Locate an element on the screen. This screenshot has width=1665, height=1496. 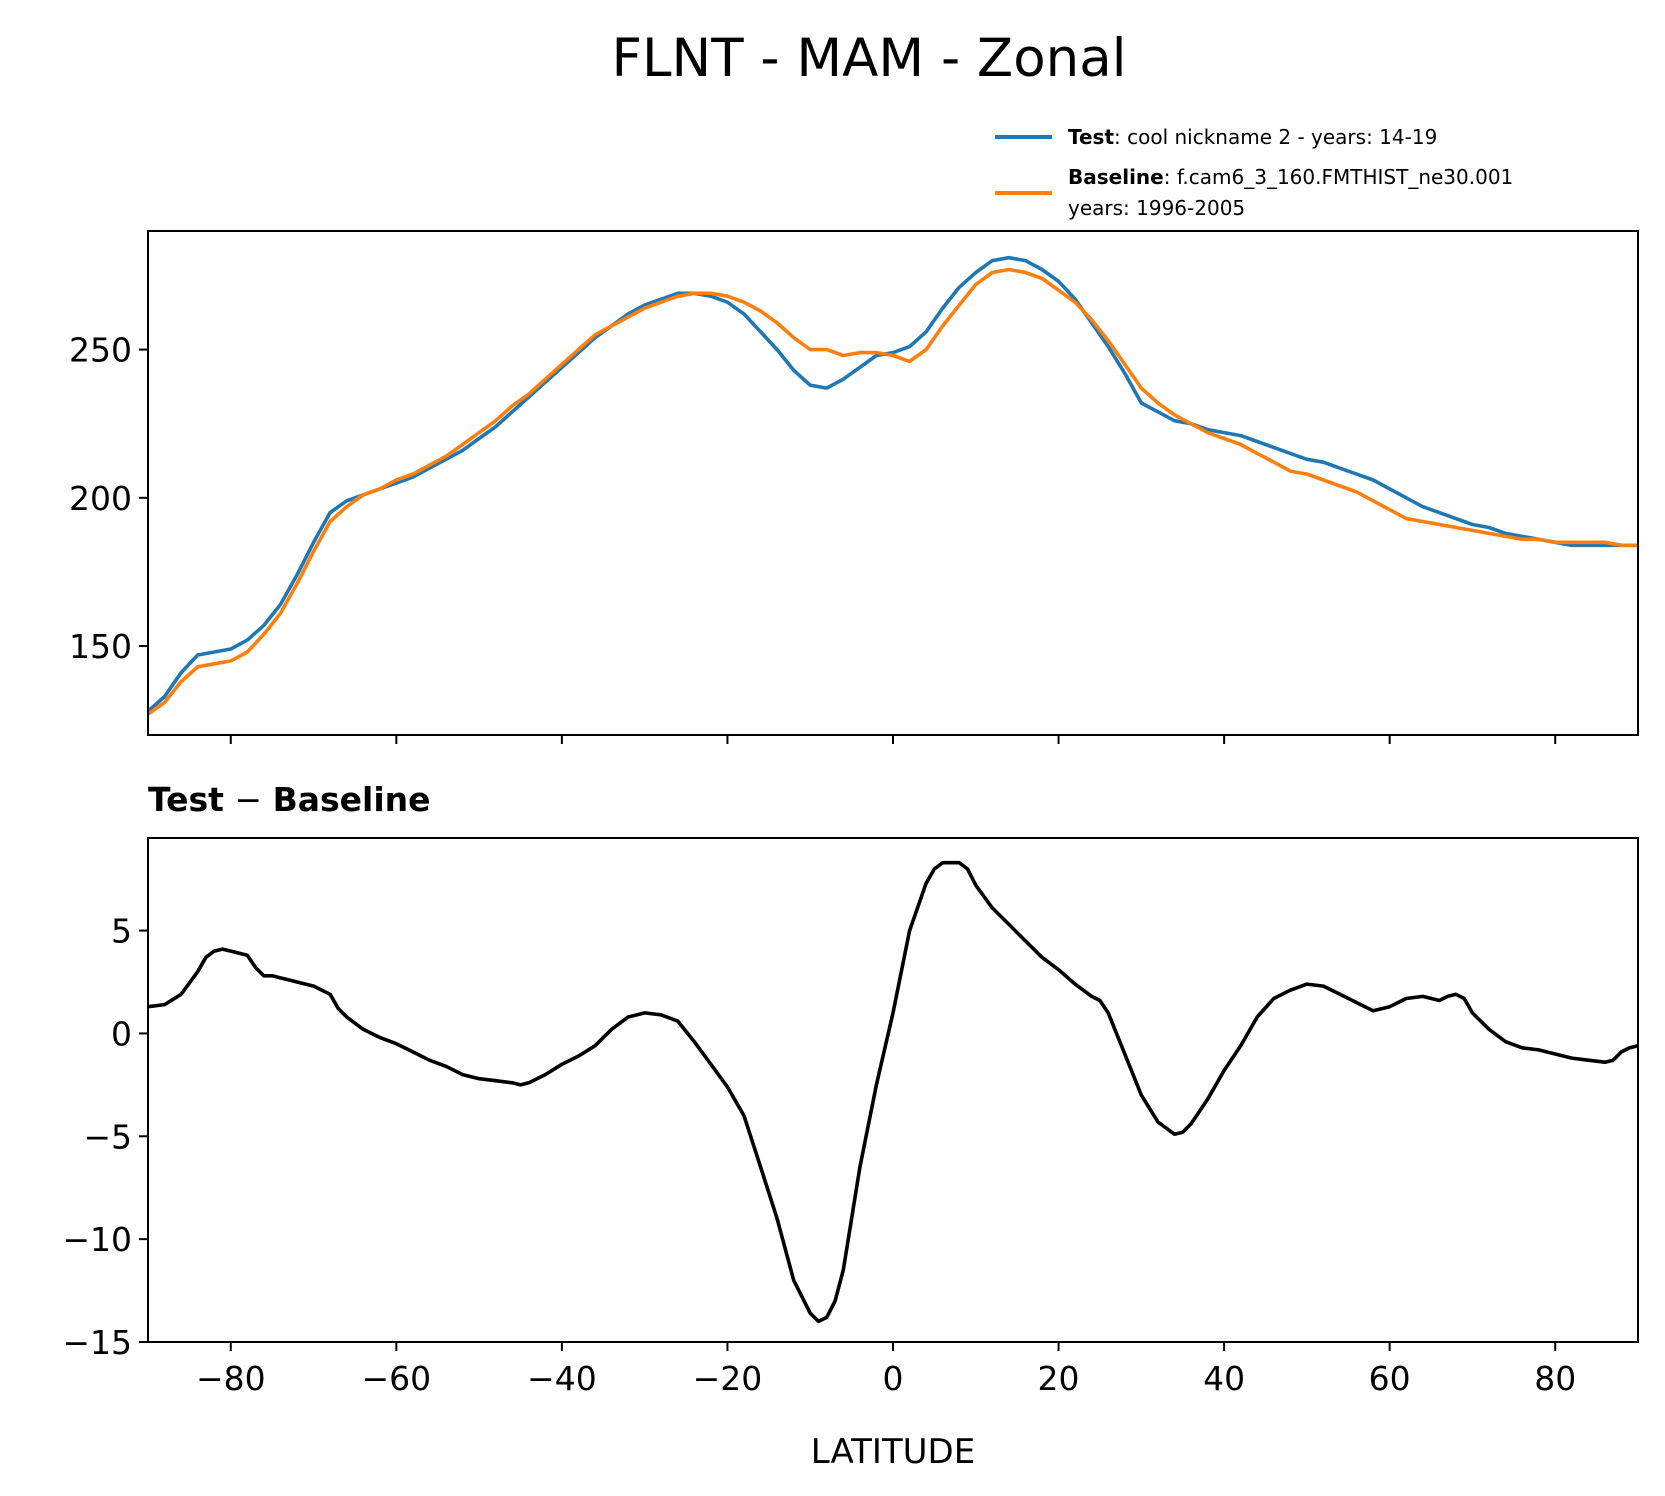
bottom-x-tick-label: −20 is located at coordinates (728, 1378).